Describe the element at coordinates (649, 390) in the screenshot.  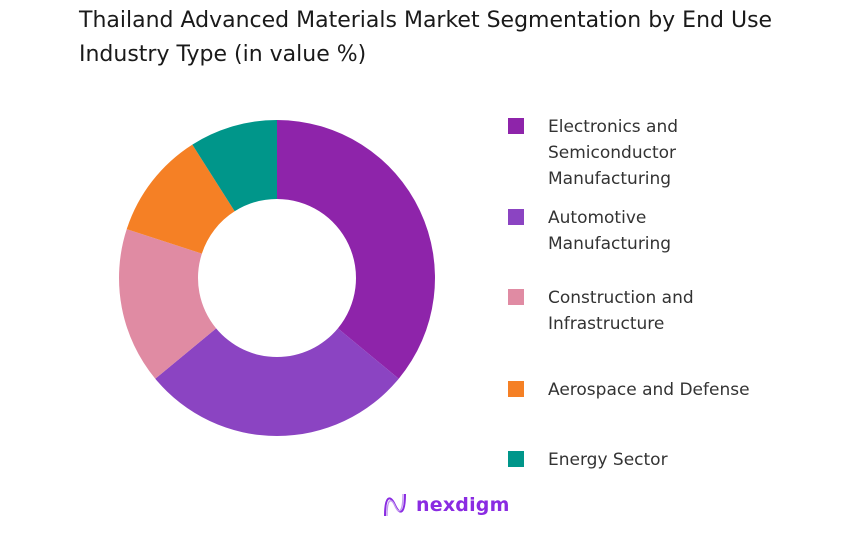
I see `legend-label: Aerospace and Defense` at that location.